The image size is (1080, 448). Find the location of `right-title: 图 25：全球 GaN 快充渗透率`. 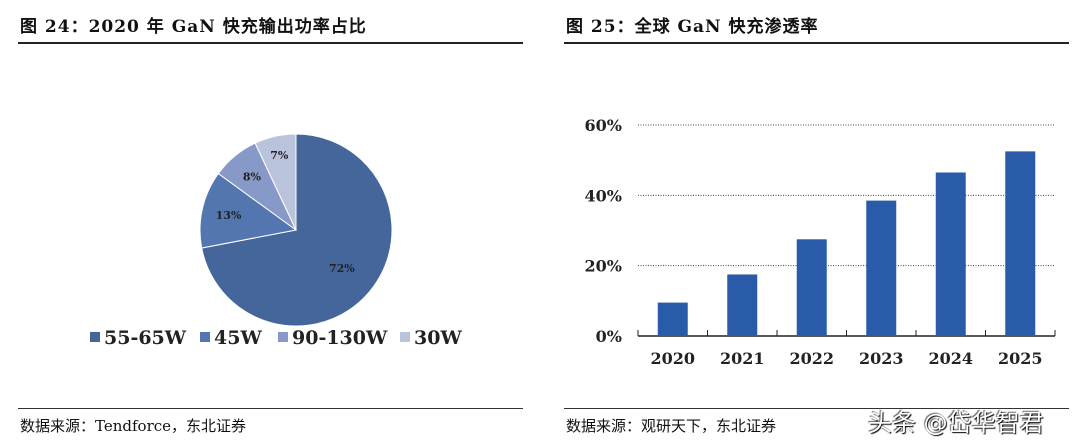

right-title: 图 25：全球 GaN 快充渗透率 is located at coordinates (692, 27).